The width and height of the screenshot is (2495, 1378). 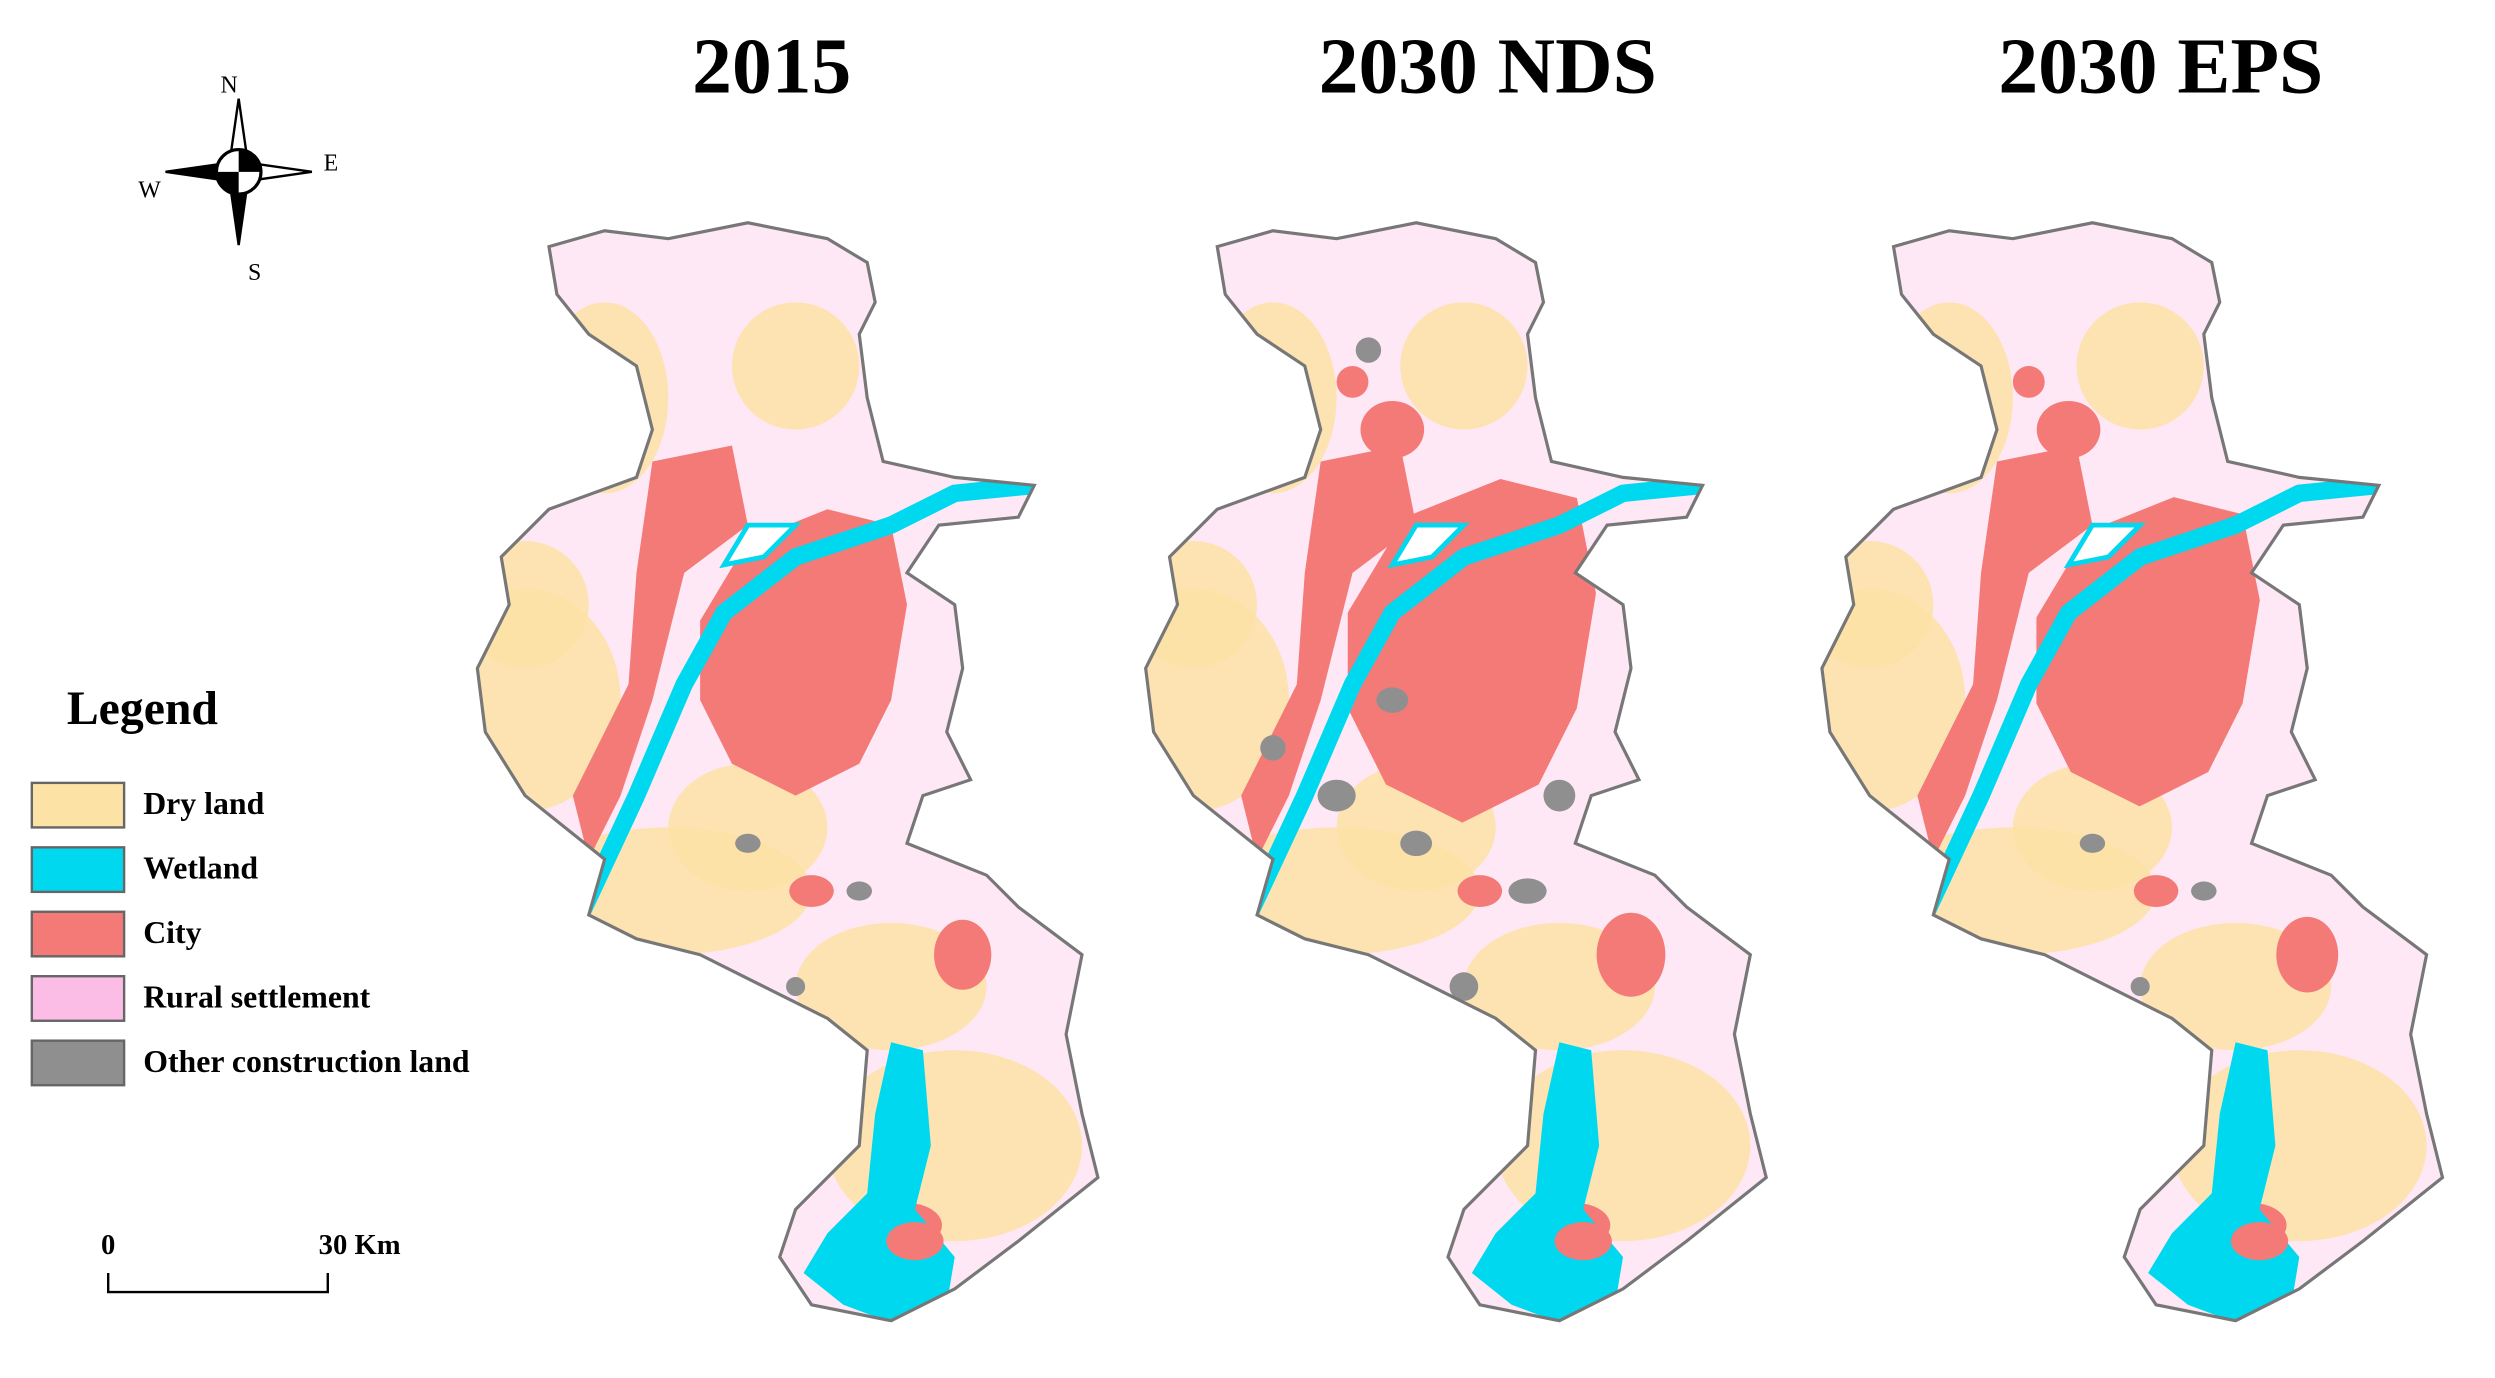 What do you see at coordinates (2160, 66) in the screenshot?
I see `map-title: 2030 EPS` at bounding box center [2160, 66].